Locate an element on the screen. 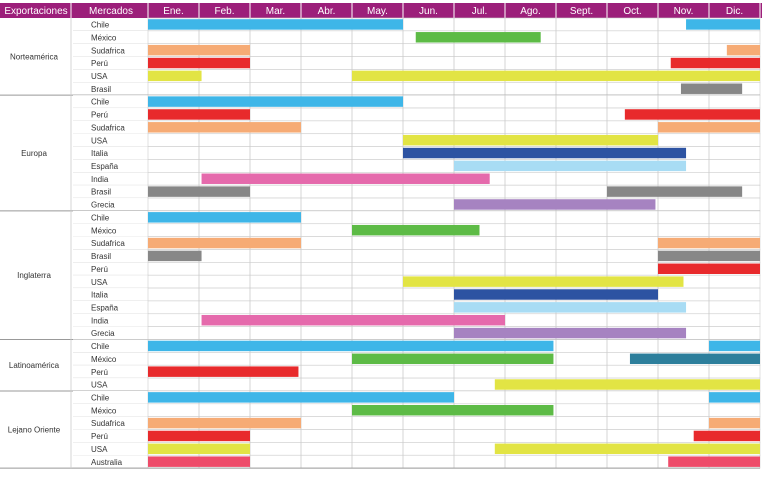  header-band is located at coordinates (381, 10).